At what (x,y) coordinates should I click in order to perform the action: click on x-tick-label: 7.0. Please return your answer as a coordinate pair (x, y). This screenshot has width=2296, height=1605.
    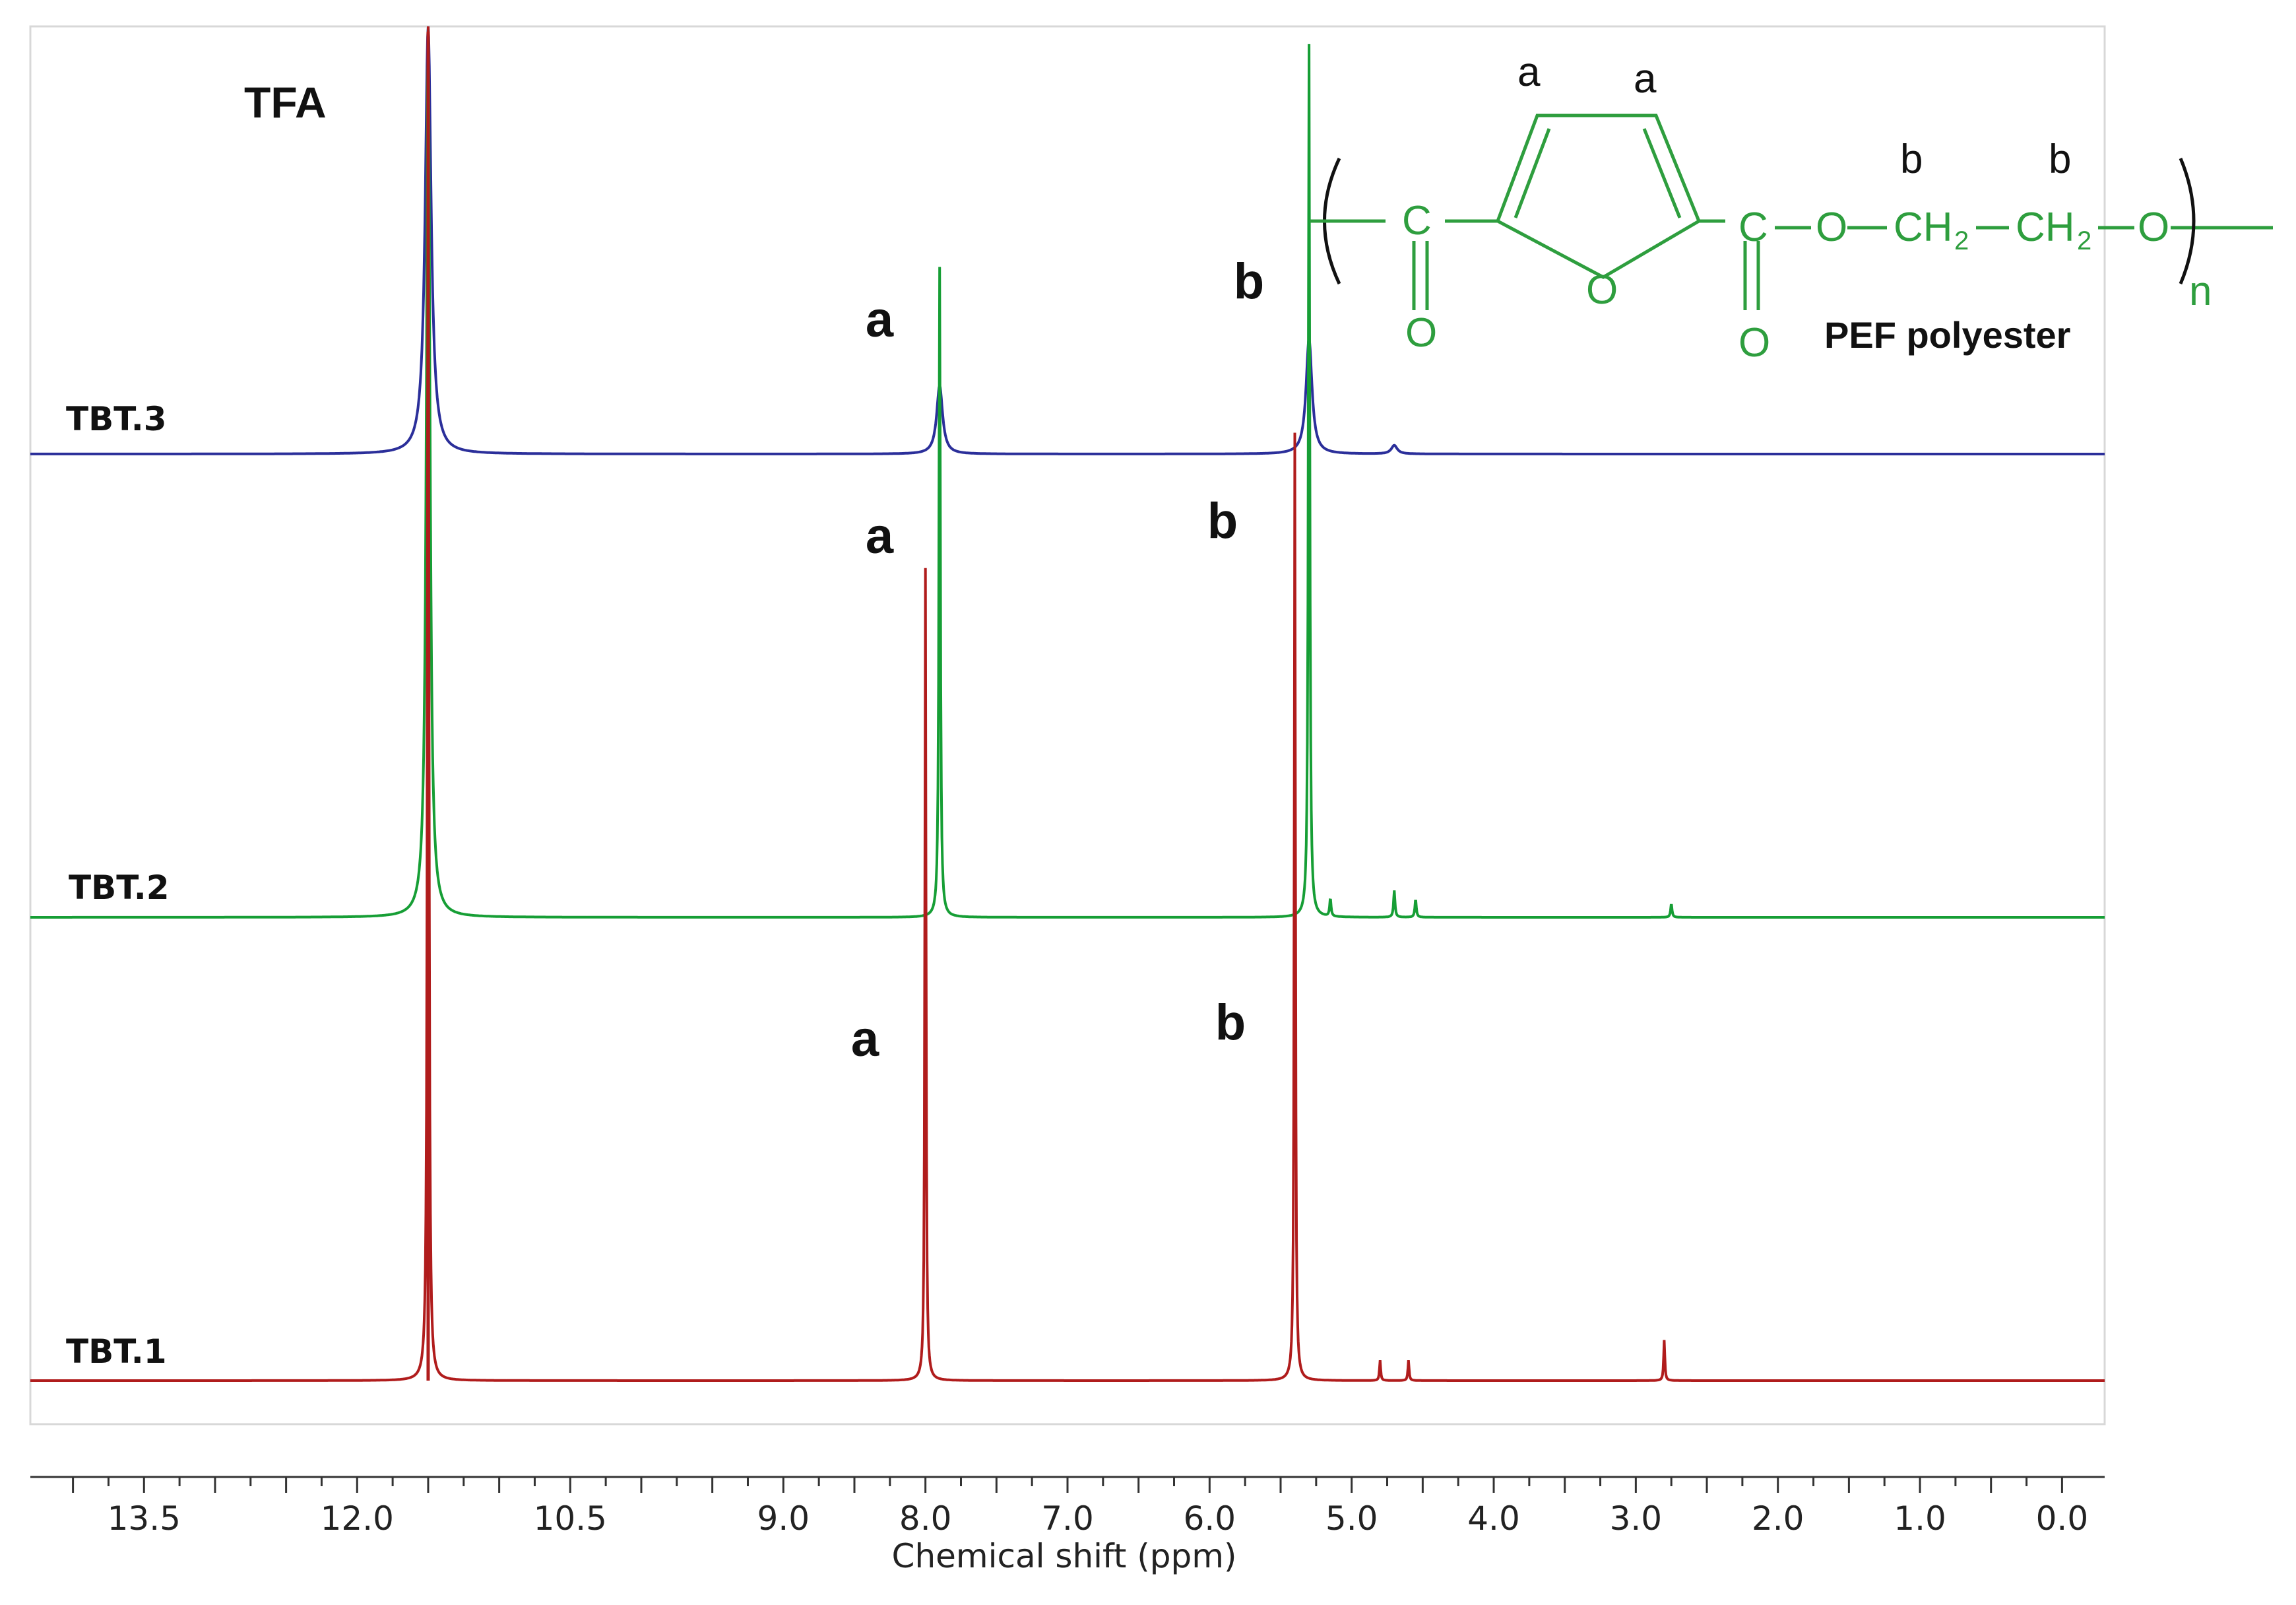
    Looking at the image, I should click on (1067, 1519).